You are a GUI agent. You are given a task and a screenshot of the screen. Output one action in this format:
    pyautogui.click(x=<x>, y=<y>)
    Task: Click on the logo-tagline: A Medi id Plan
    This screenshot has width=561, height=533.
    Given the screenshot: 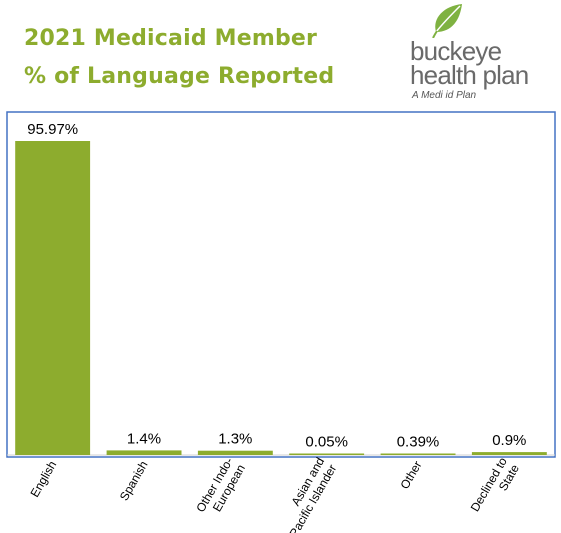 What is the action you would take?
    pyautogui.click(x=444, y=95)
    